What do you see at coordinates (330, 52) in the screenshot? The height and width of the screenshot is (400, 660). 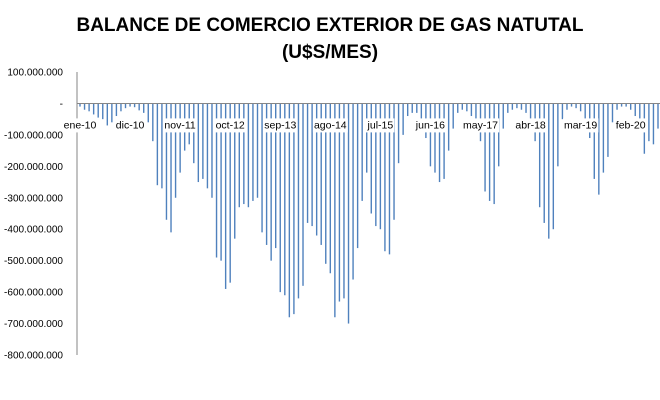 I see `chart-subtitle: (U$S/MES)` at bounding box center [330, 52].